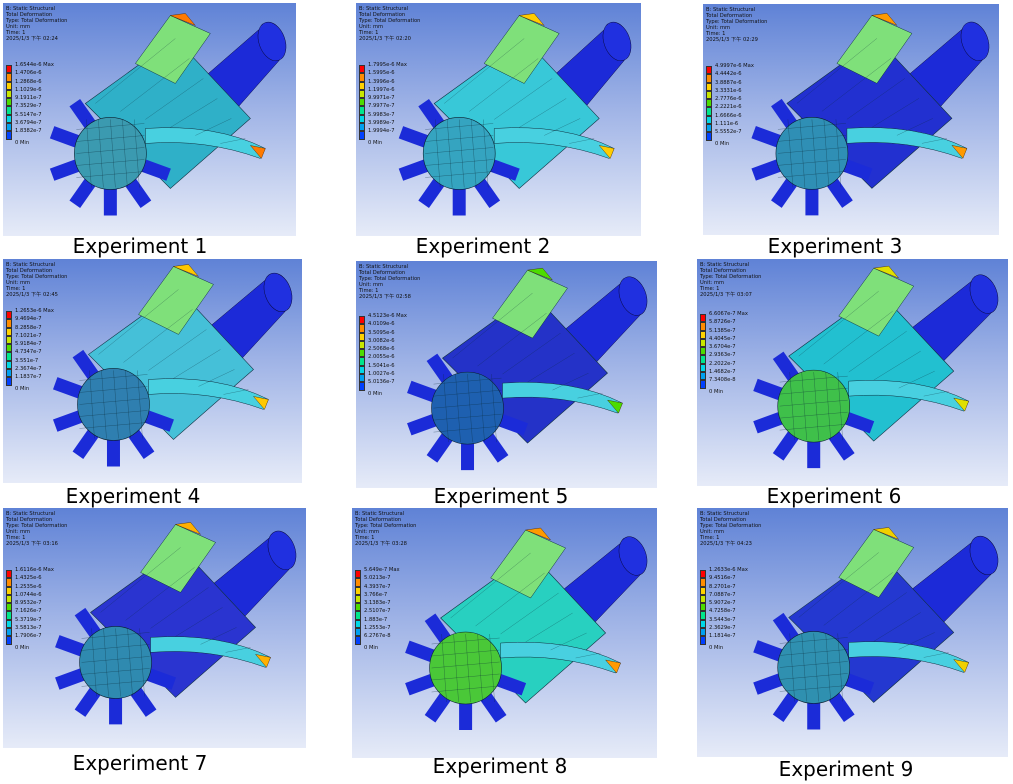 The image size is (1013, 784). I want to click on legend-label: 1.111e-6, so click(727, 124).